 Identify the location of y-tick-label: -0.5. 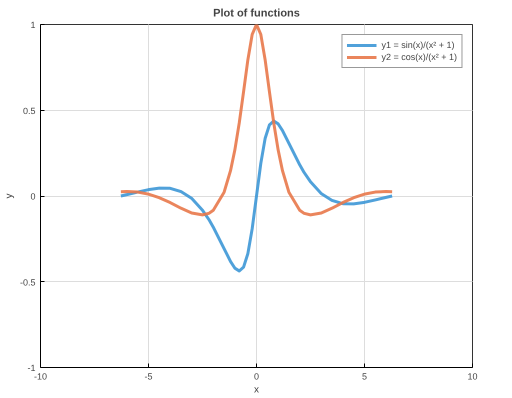
(28, 282).